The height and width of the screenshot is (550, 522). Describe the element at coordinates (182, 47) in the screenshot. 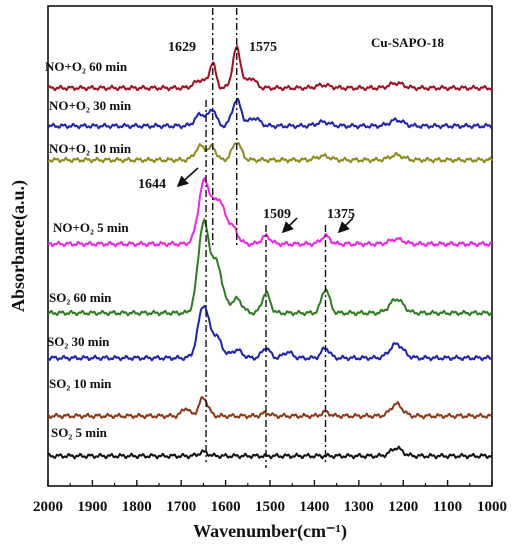

I see `peak-label-1629: 1629` at that location.